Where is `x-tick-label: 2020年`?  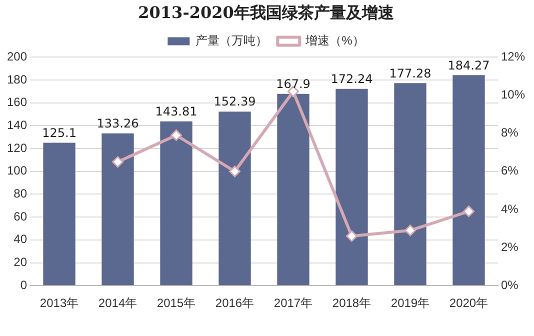
x-tick-label: 2020年 is located at coordinates (468, 303).